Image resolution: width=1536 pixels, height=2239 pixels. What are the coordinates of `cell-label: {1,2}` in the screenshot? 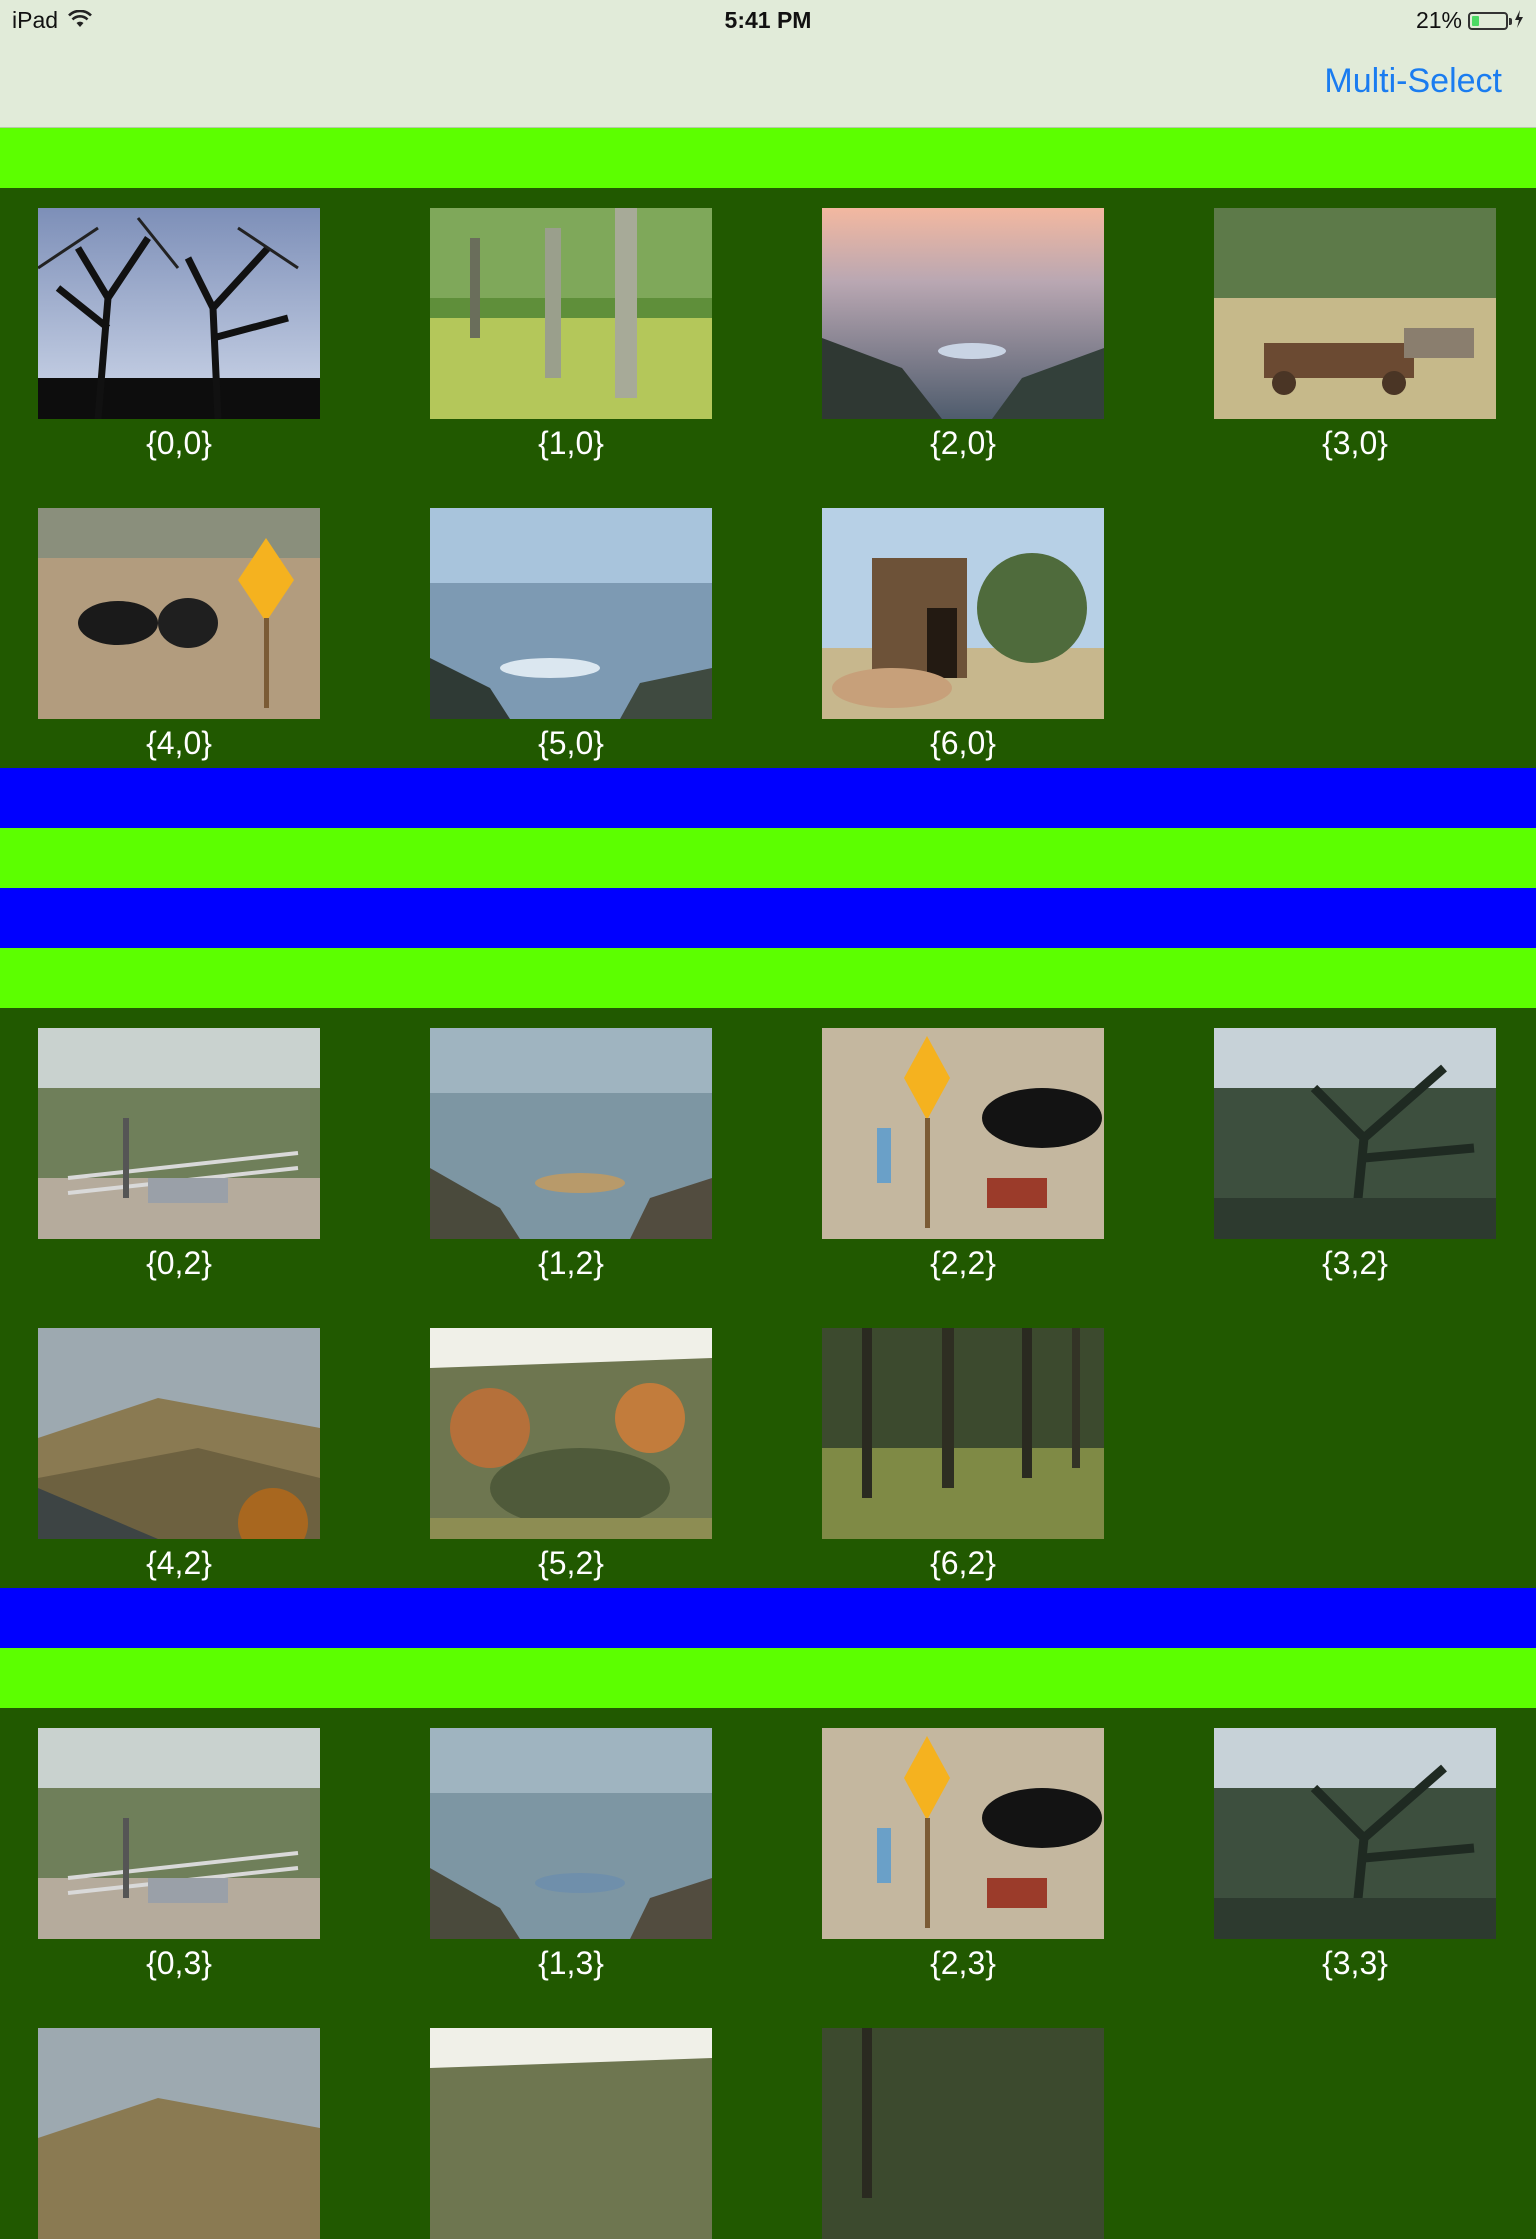 It's located at (571, 1263).